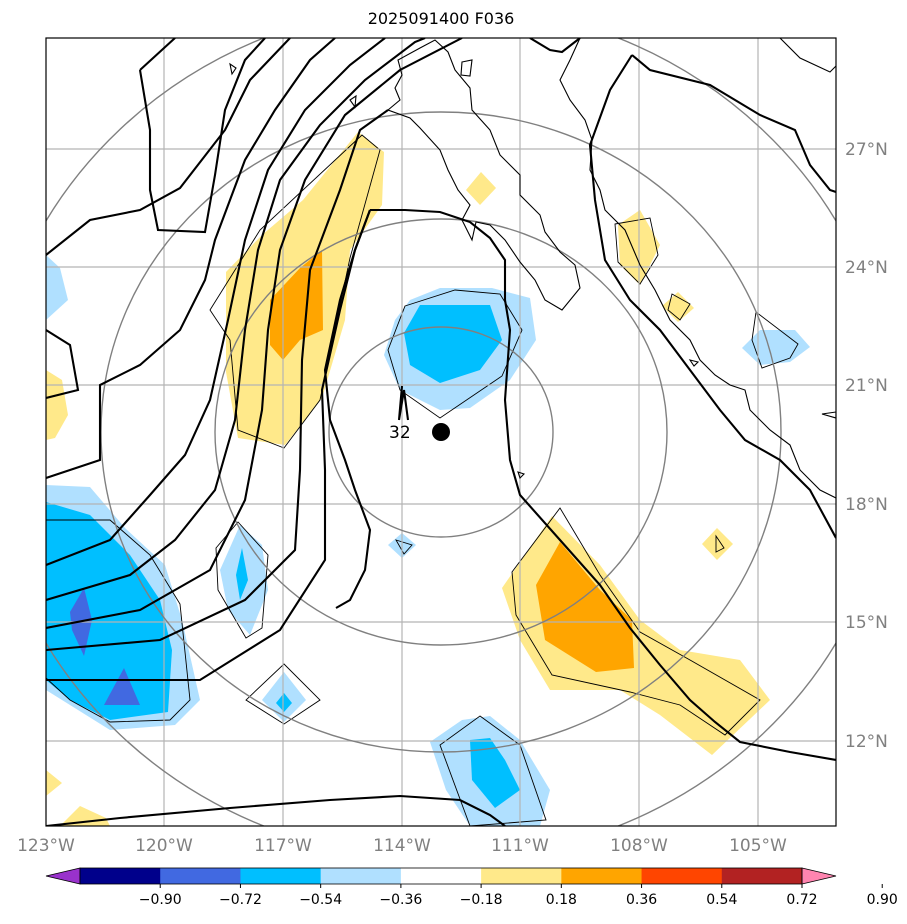  Describe the element at coordinates (866, 150) in the screenshot. I see `lat-tick-label: 27°N` at that location.